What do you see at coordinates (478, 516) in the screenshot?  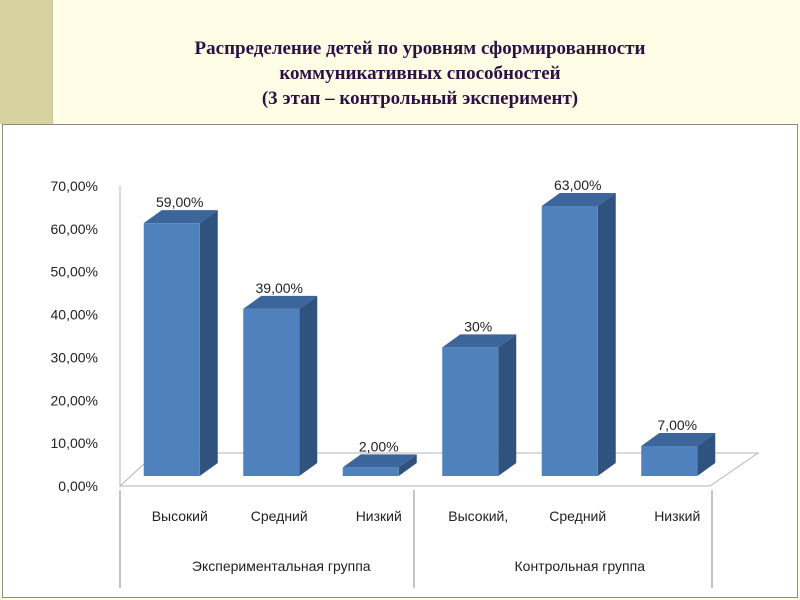 I see `x-category-label: Высокий,` at bounding box center [478, 516].